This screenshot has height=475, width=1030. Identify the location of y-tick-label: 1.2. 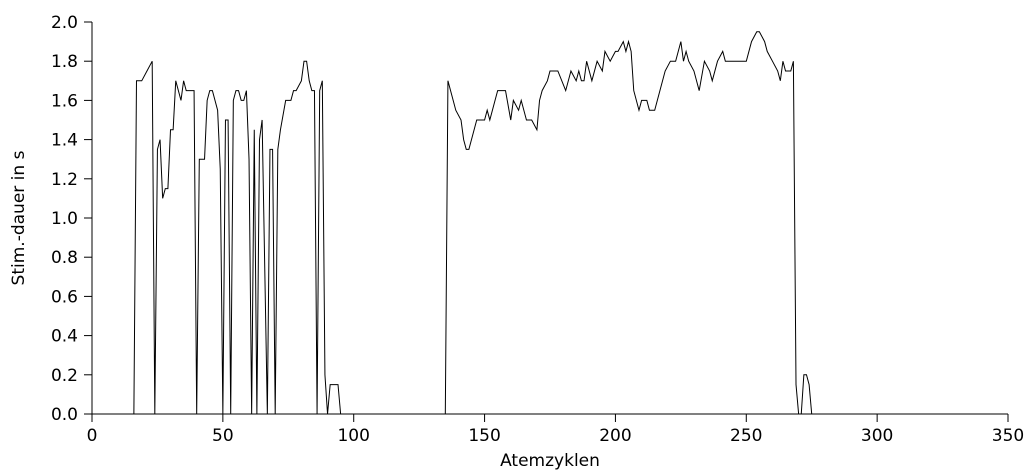
(64, 180).